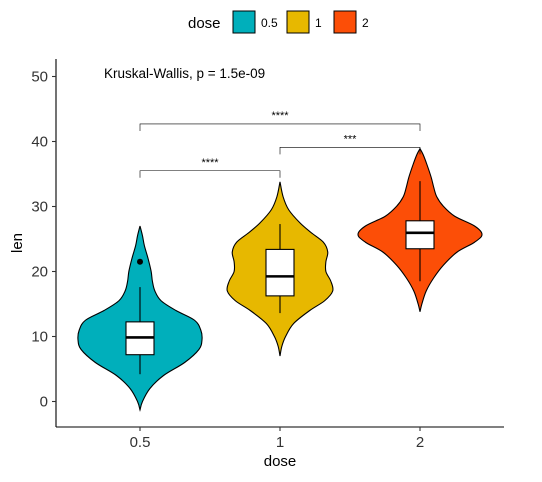  I want to click on legend: dose 0.5 1 2, so click(278, 22).